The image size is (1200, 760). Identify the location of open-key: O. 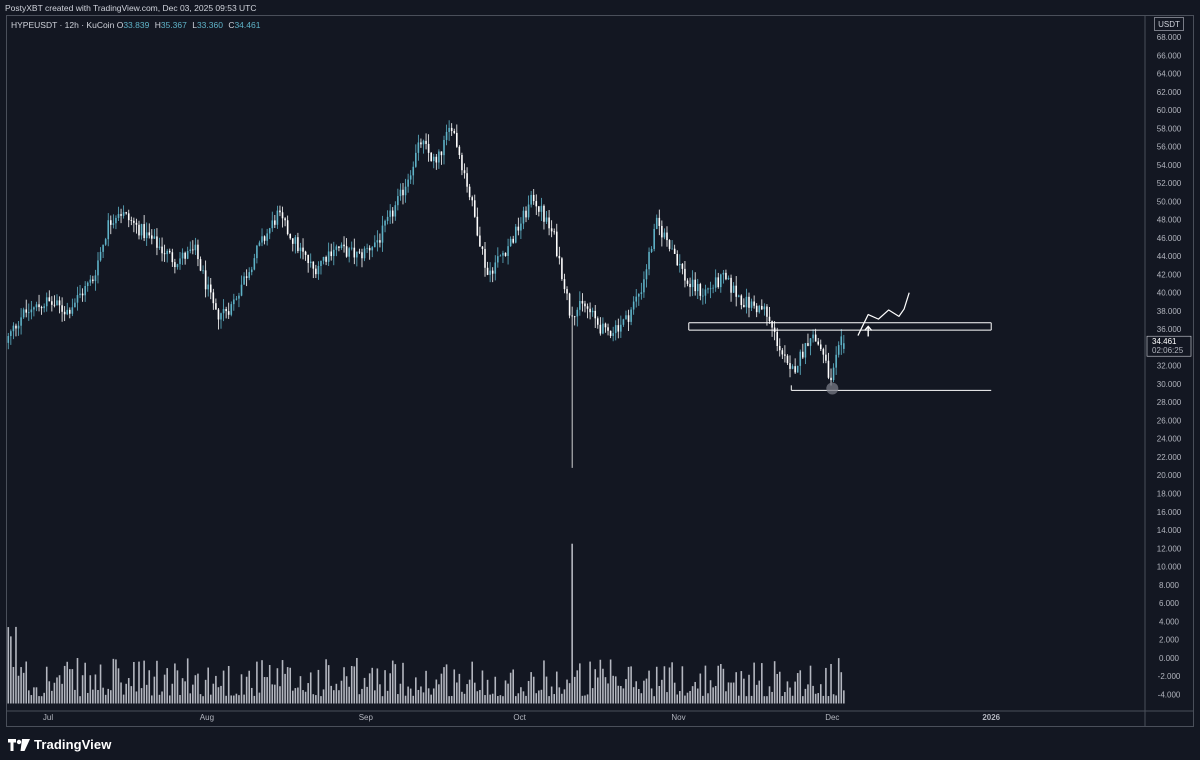
(120, 25).